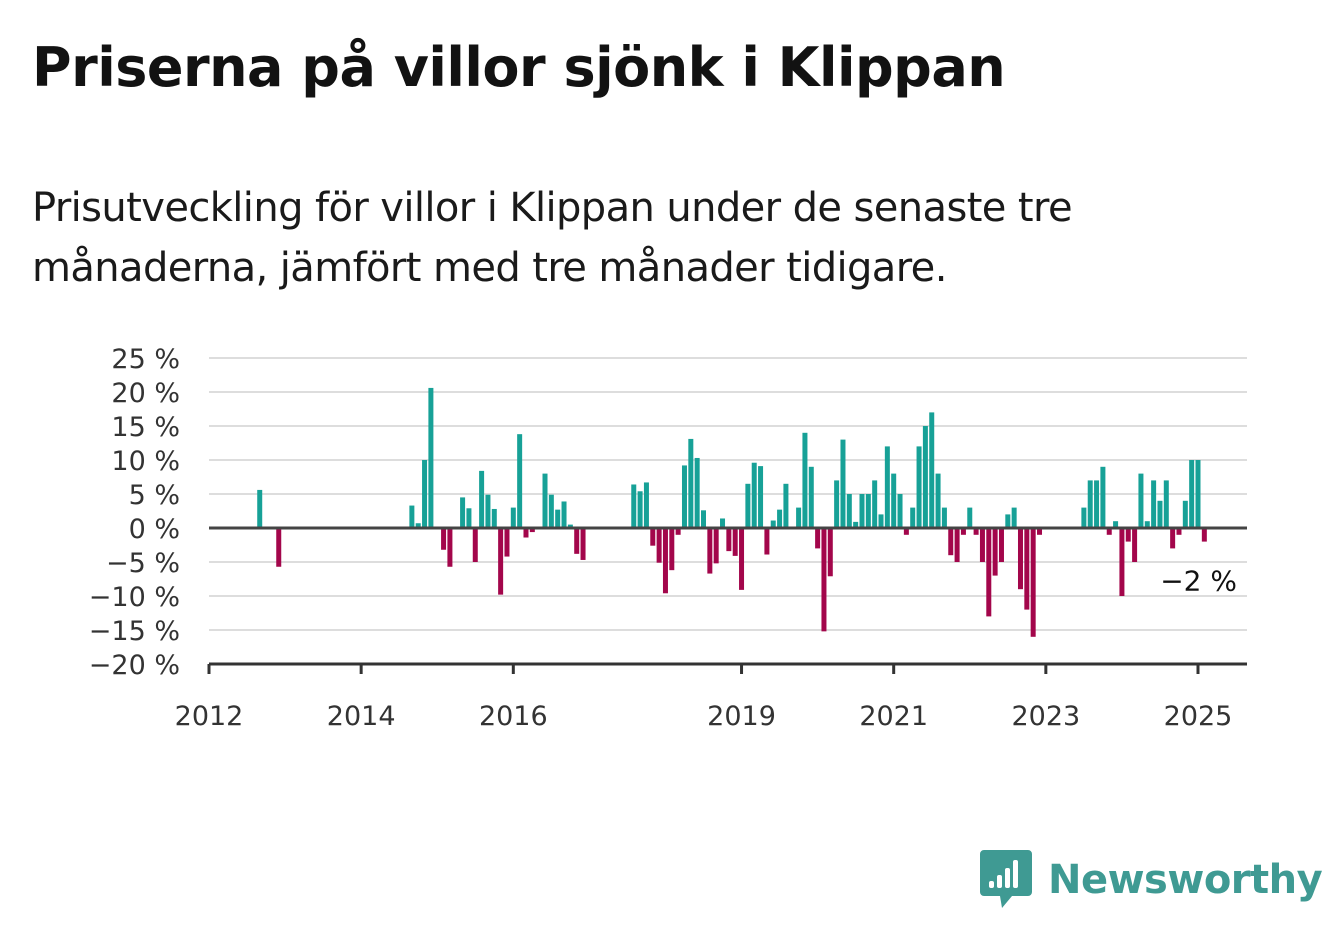 Image resolution: width=1322 pixels, height=939 pixels. What do you see at coordinates (1198, 581) in the screenshot?
I see `last-value-label: −2 %` at bounding box center [1198, 581].